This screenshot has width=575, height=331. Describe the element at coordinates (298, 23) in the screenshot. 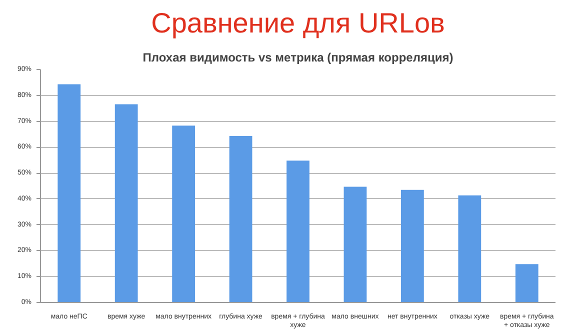

I see `chart-title: Сравнение для URLов` at that location.